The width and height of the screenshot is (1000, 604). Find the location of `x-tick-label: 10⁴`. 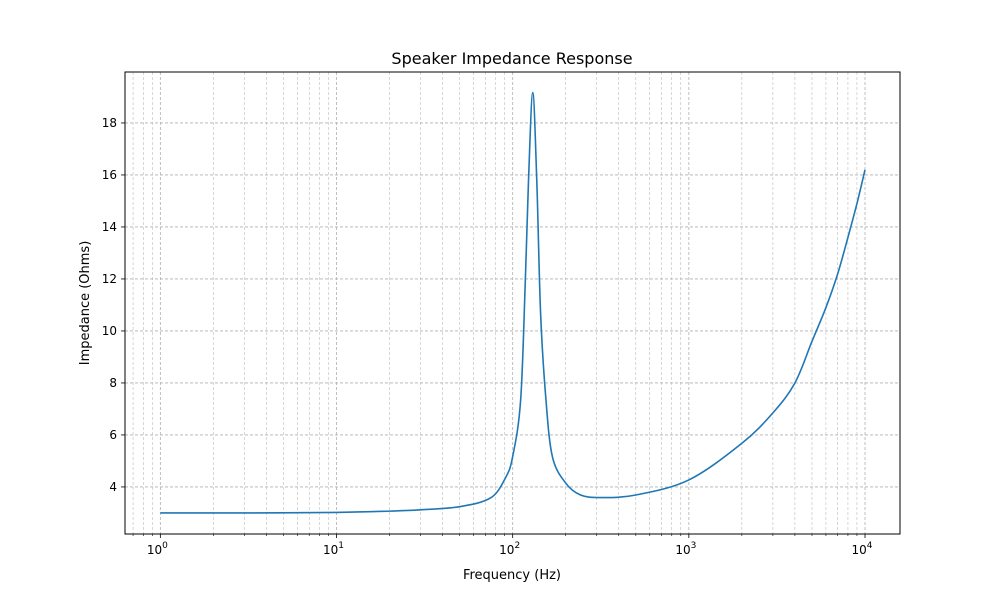

x-tick-label: 10⁴ is located at coordinates (861, 549).